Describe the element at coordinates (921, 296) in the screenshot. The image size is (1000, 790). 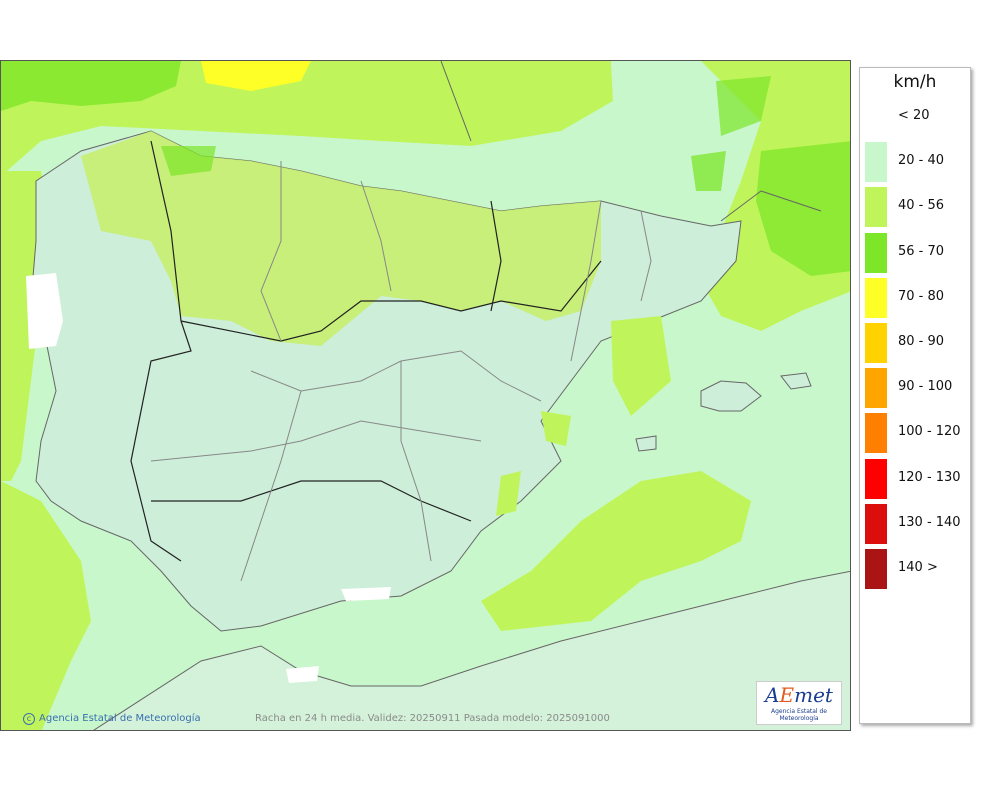
I see `legend-label: 70 - 80` at that location.